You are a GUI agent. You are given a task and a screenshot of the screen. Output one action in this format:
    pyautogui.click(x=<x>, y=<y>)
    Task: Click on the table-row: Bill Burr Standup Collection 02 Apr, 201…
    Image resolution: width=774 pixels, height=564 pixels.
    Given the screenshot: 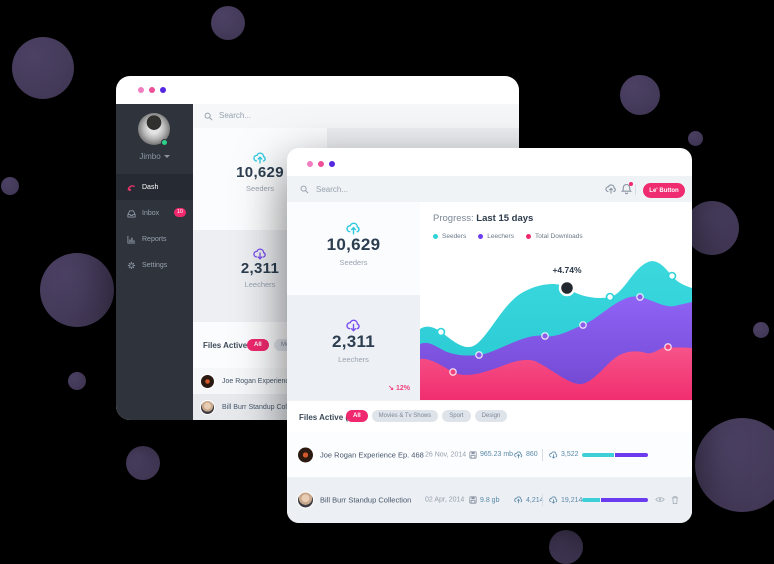 What is the action you would take?
    pyautogui.click(x=489, y=500)
    